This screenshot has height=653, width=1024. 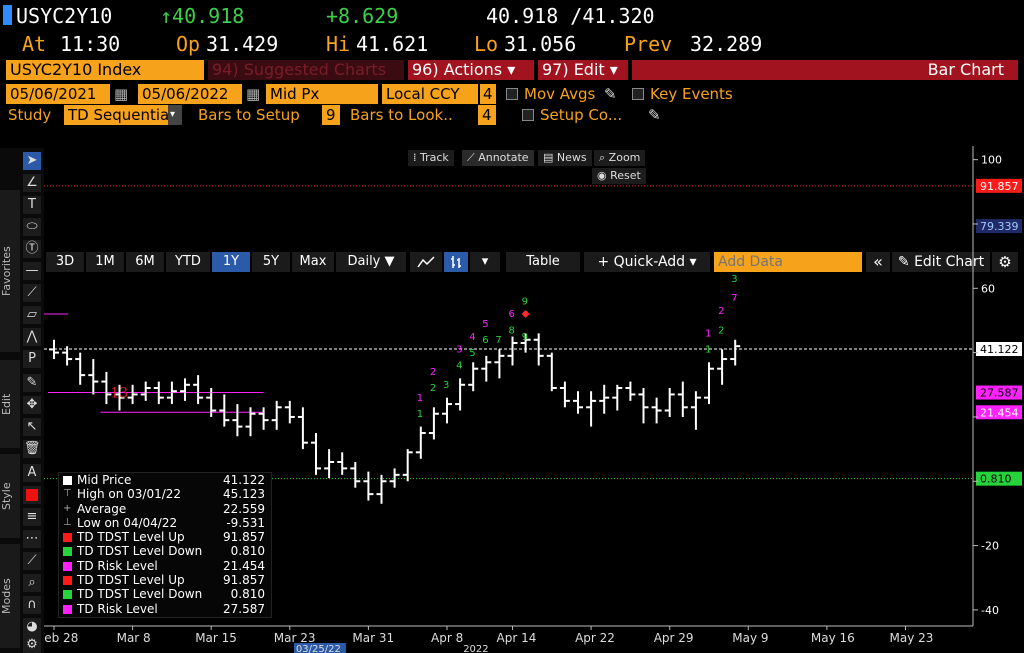 I want to click on move-icon: ✥, so click(x=32, y=405).